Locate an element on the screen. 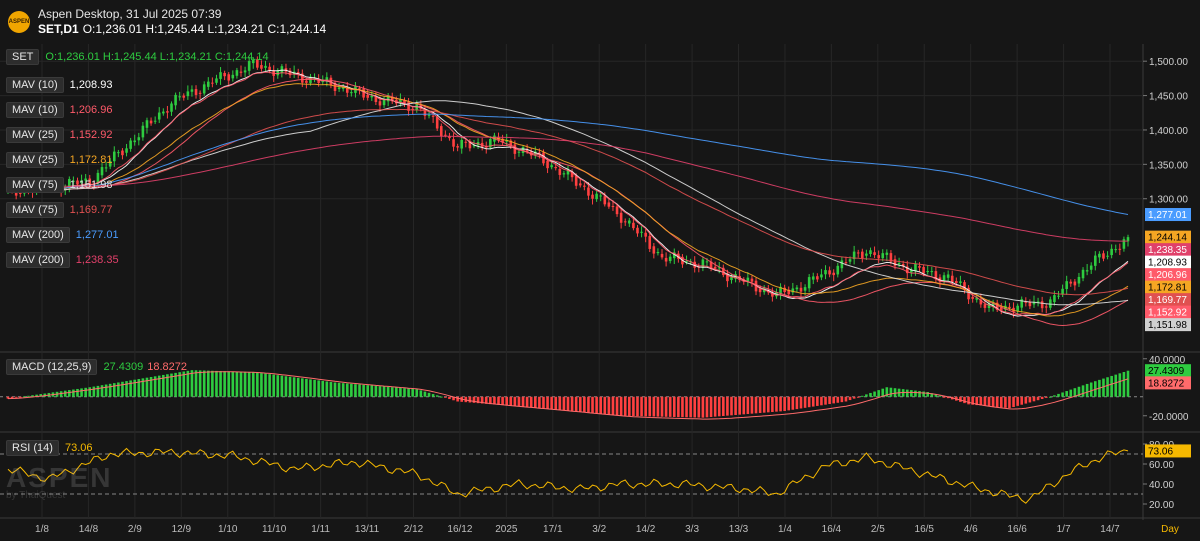 Image resolution: width=1200 pixels, height=541 pixels. ma-legend-row: MAV (25) 1,152.92 is located at coordinates (137, 135).